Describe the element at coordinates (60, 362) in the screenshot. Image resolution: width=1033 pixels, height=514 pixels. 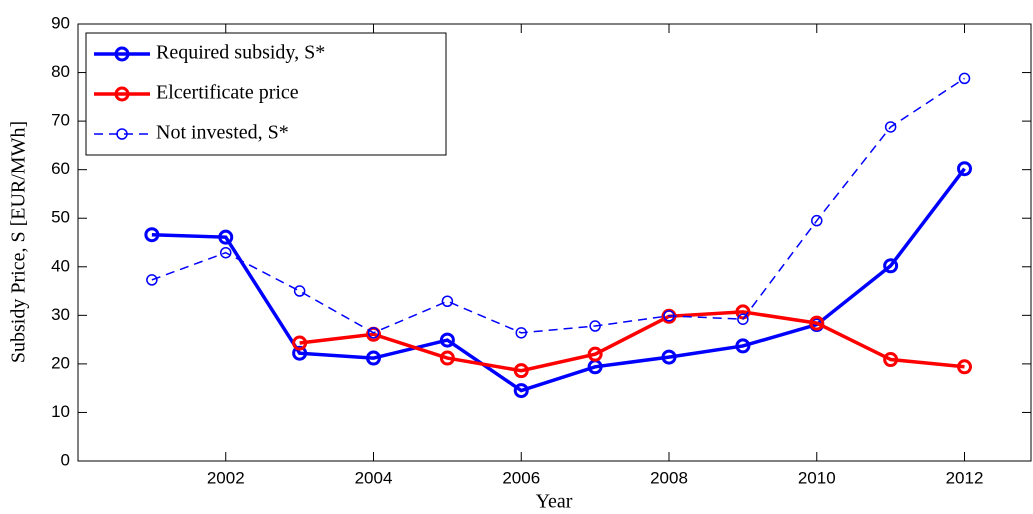
I see `y-tick-label: 20` at that location.